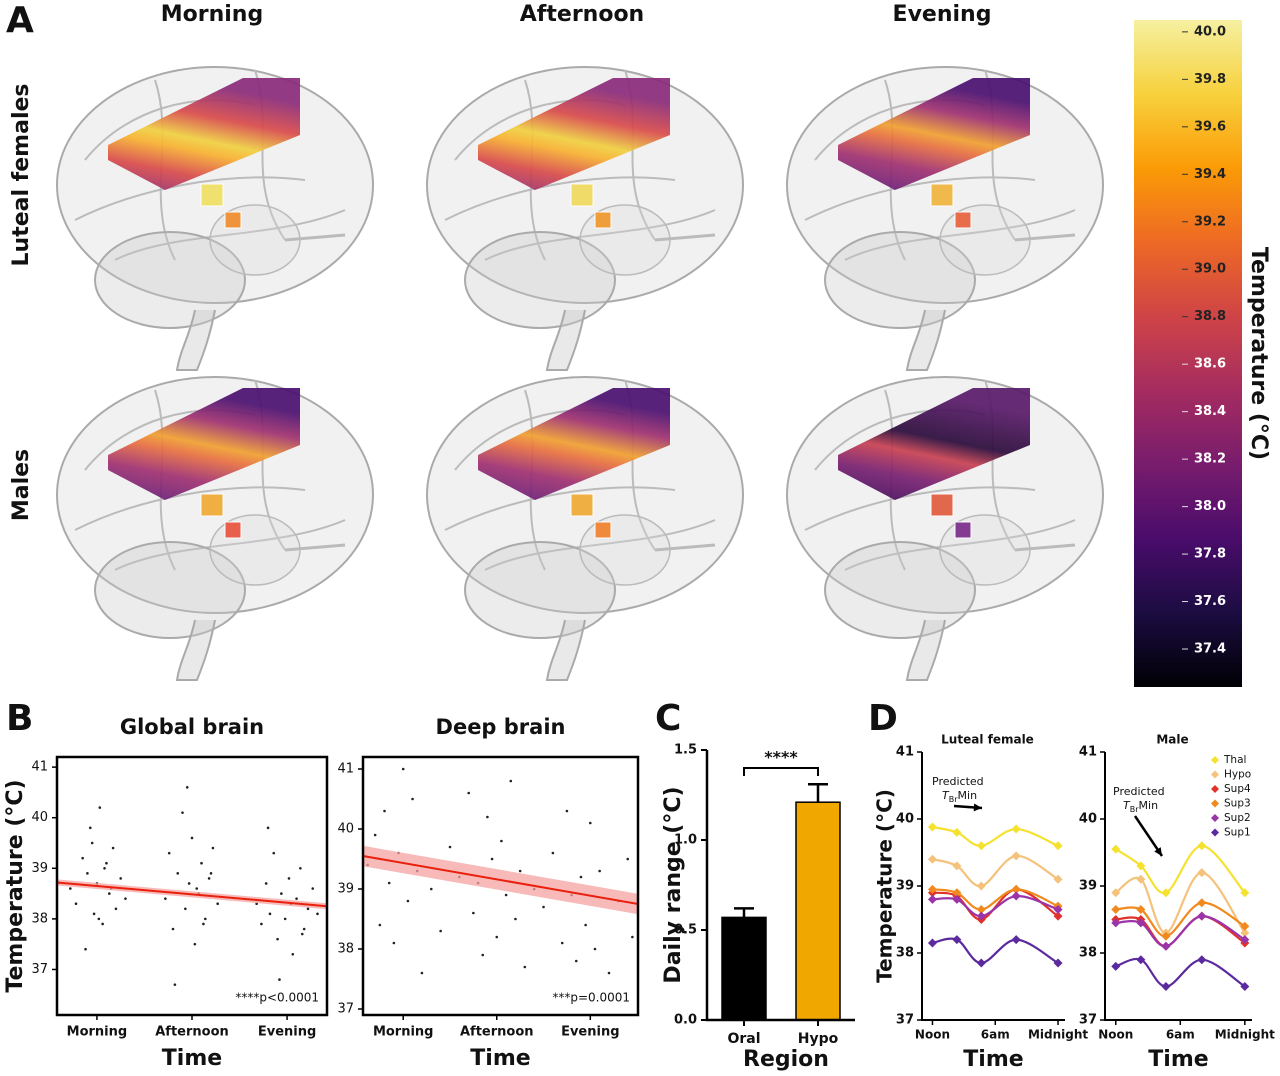 This screenshot has width=1280, height=1076. What do you see at coordinates (1210, 601) in the screenshot?
I see `colorbar-tick-label: 37.6` at bounding box center [1210, 601].